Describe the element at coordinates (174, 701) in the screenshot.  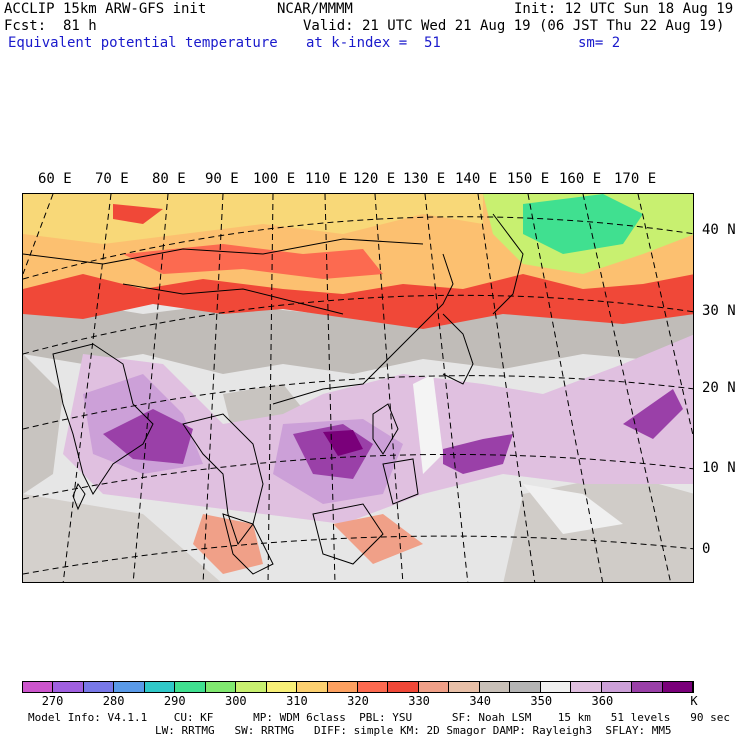
I see `colorbar-tick-label: 290` at that location.